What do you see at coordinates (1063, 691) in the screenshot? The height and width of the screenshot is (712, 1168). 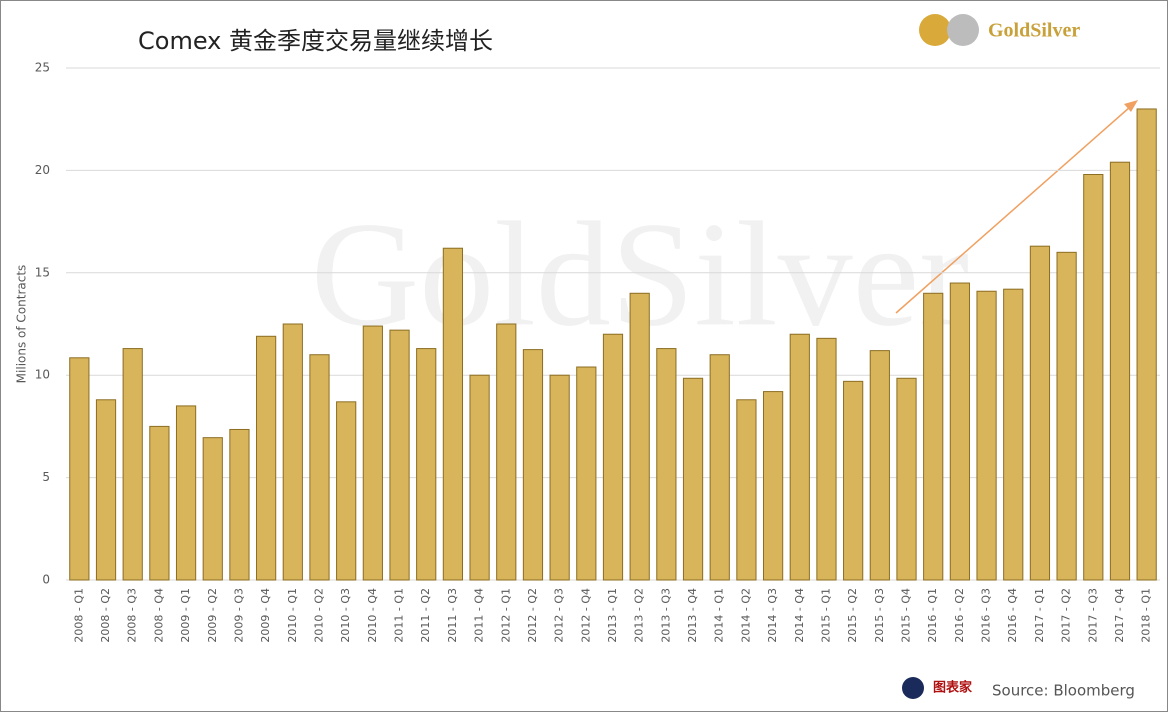 I see `source: Source: Bloomberg` at bounding box center [1063, 691].